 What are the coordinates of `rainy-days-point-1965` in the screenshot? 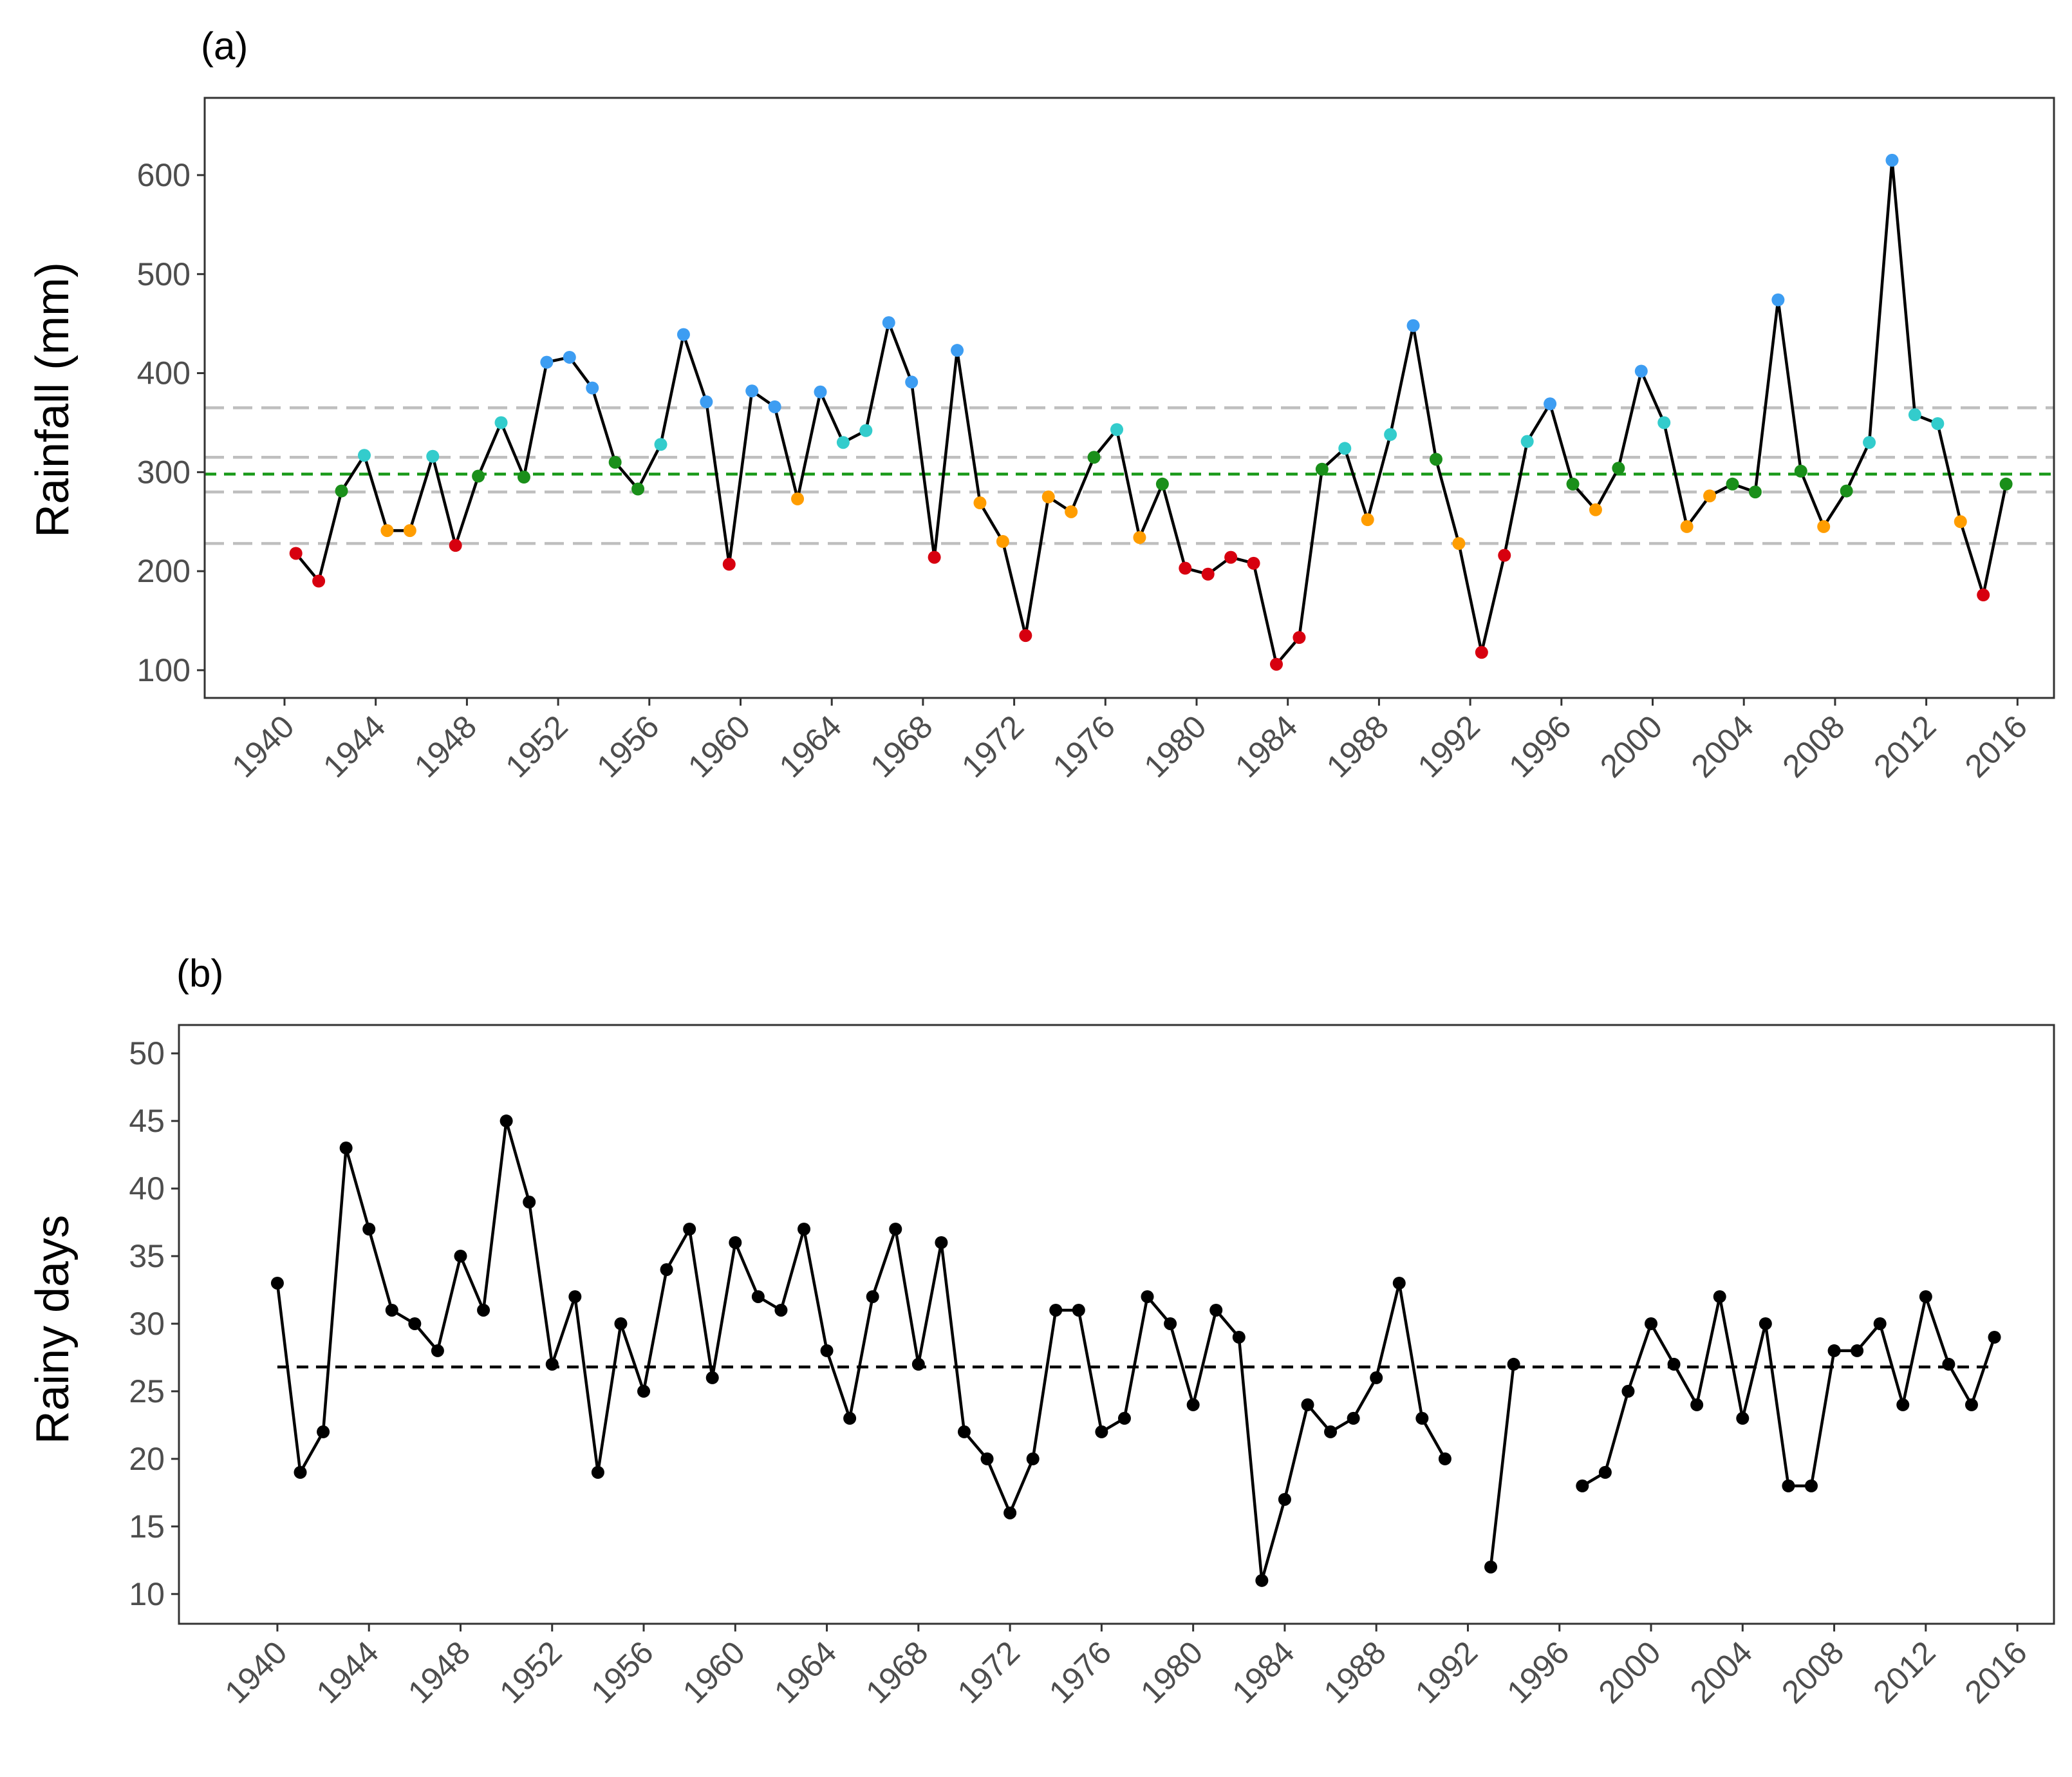 It's located at (850, 1418).